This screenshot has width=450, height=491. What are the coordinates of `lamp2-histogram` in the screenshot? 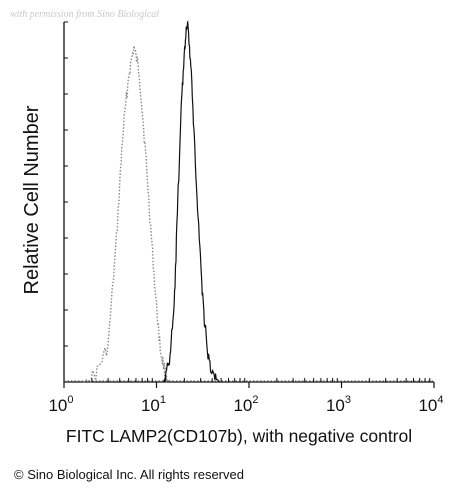 It's located at (191, 202).